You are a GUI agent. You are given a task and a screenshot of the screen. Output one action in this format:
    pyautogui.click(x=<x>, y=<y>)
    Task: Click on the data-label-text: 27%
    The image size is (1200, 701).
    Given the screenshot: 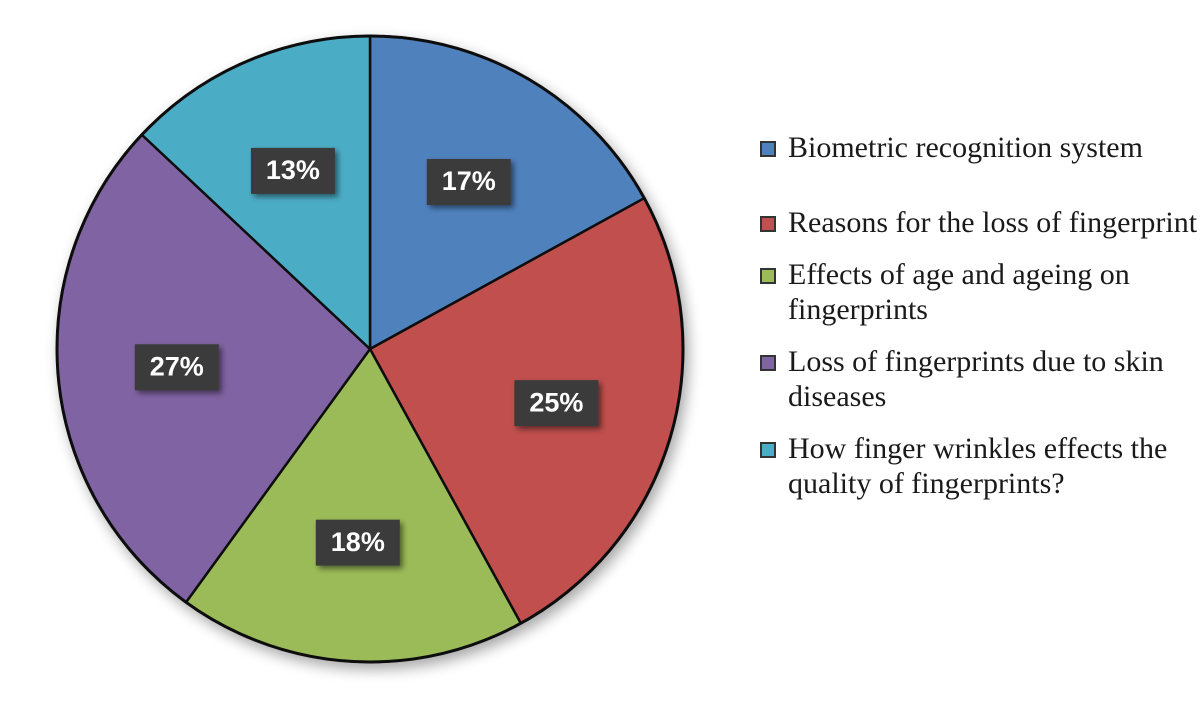 What is the action you would take?
    pyautogui.click(x=177, y=366)
    